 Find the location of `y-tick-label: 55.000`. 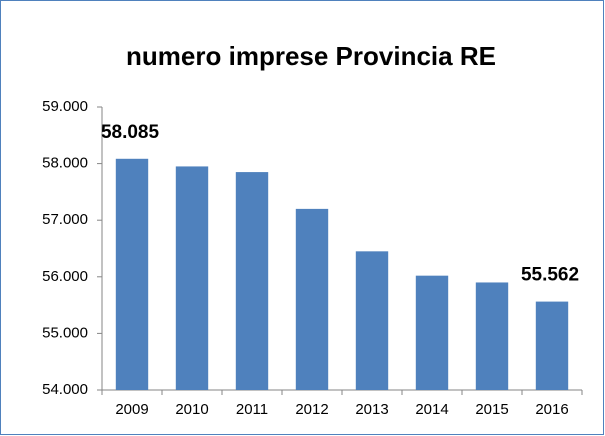

y-tick-label: 55.000 is located at coordinates (65, 332).